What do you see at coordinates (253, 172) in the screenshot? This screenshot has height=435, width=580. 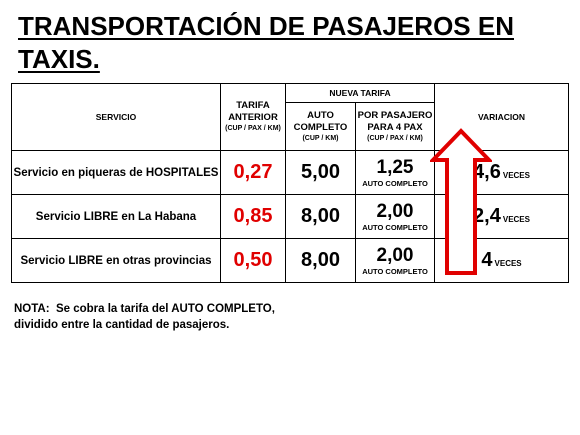 I see `row-tarifa-anterior: 0,27` at bounding box center [253, 172].